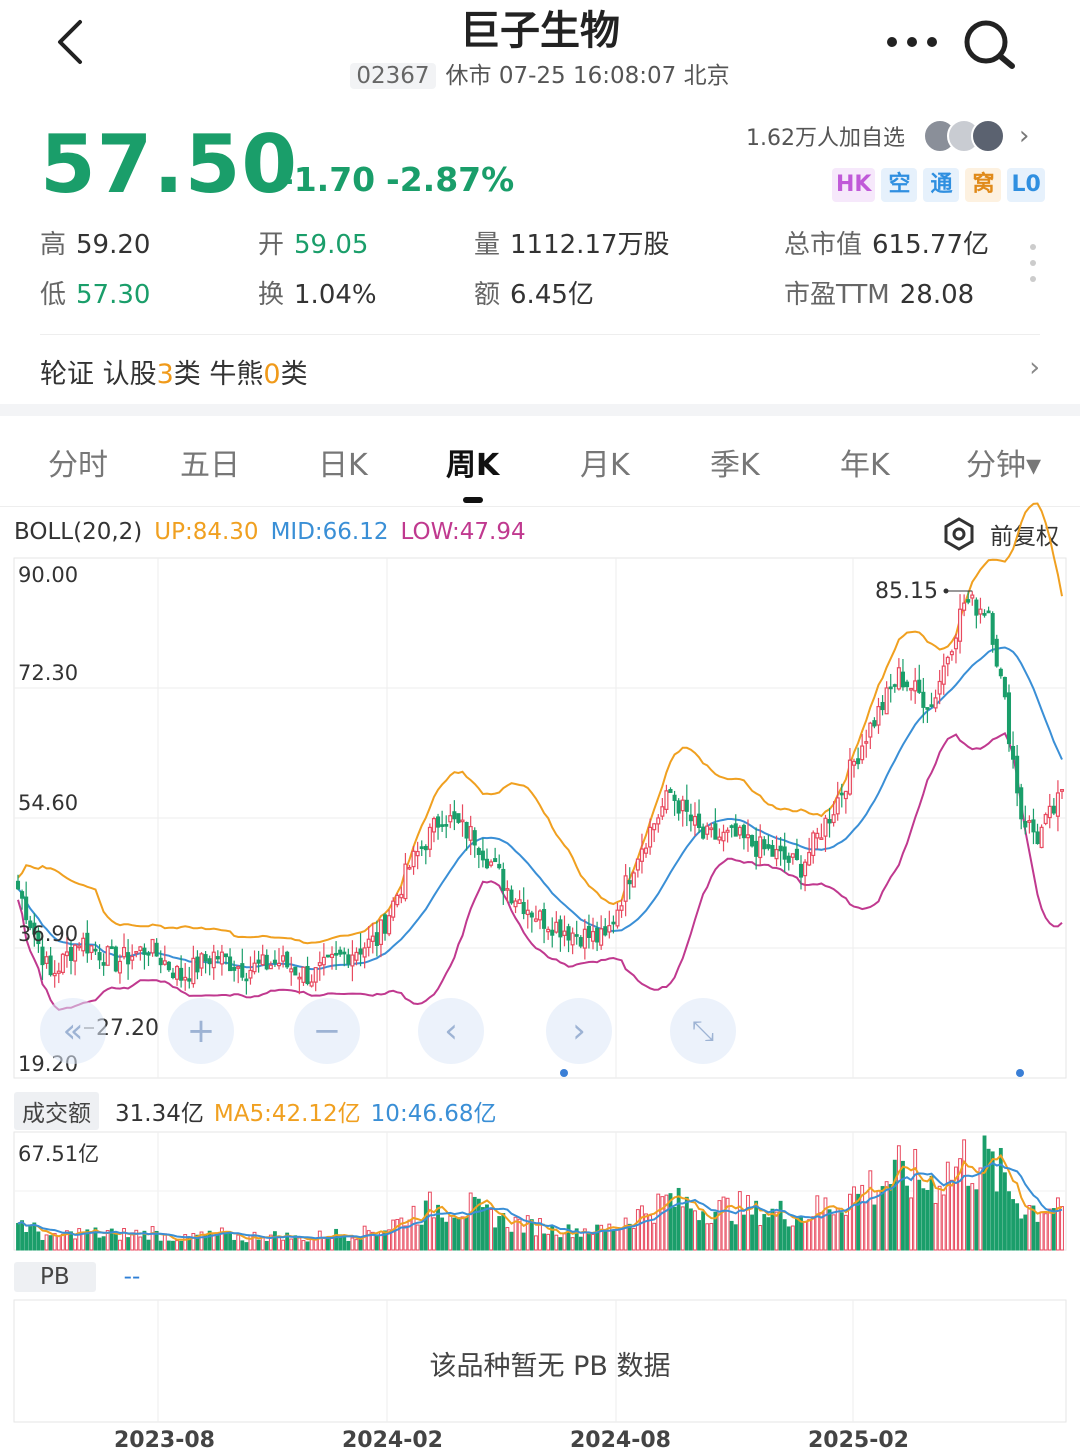 The width and height of the screenshot is (1080, 1453). I want to click on scroll-left-fast-button: «, so click(73, 1031).